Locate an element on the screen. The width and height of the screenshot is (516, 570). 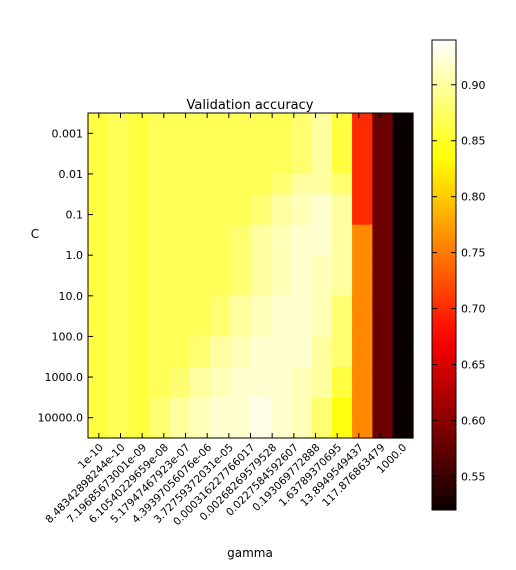
colorbar-tick-label: 0.75 is located at coordinates (473, 253).